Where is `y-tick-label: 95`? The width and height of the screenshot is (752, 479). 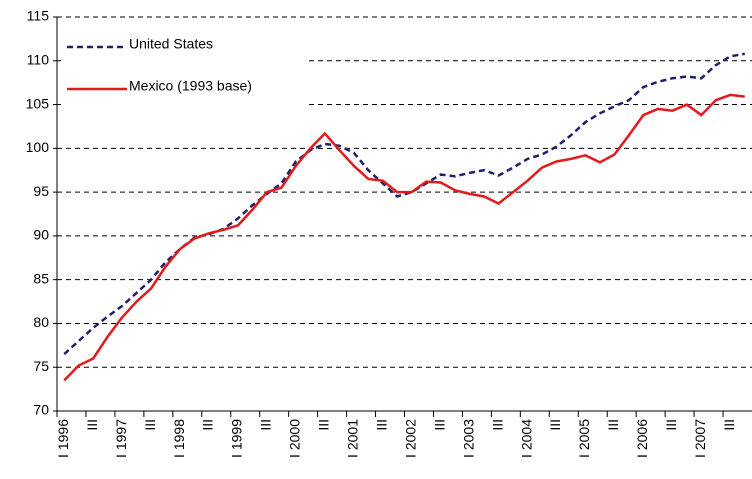 y-tick-label: 95 is located at coordinates (41, 191).